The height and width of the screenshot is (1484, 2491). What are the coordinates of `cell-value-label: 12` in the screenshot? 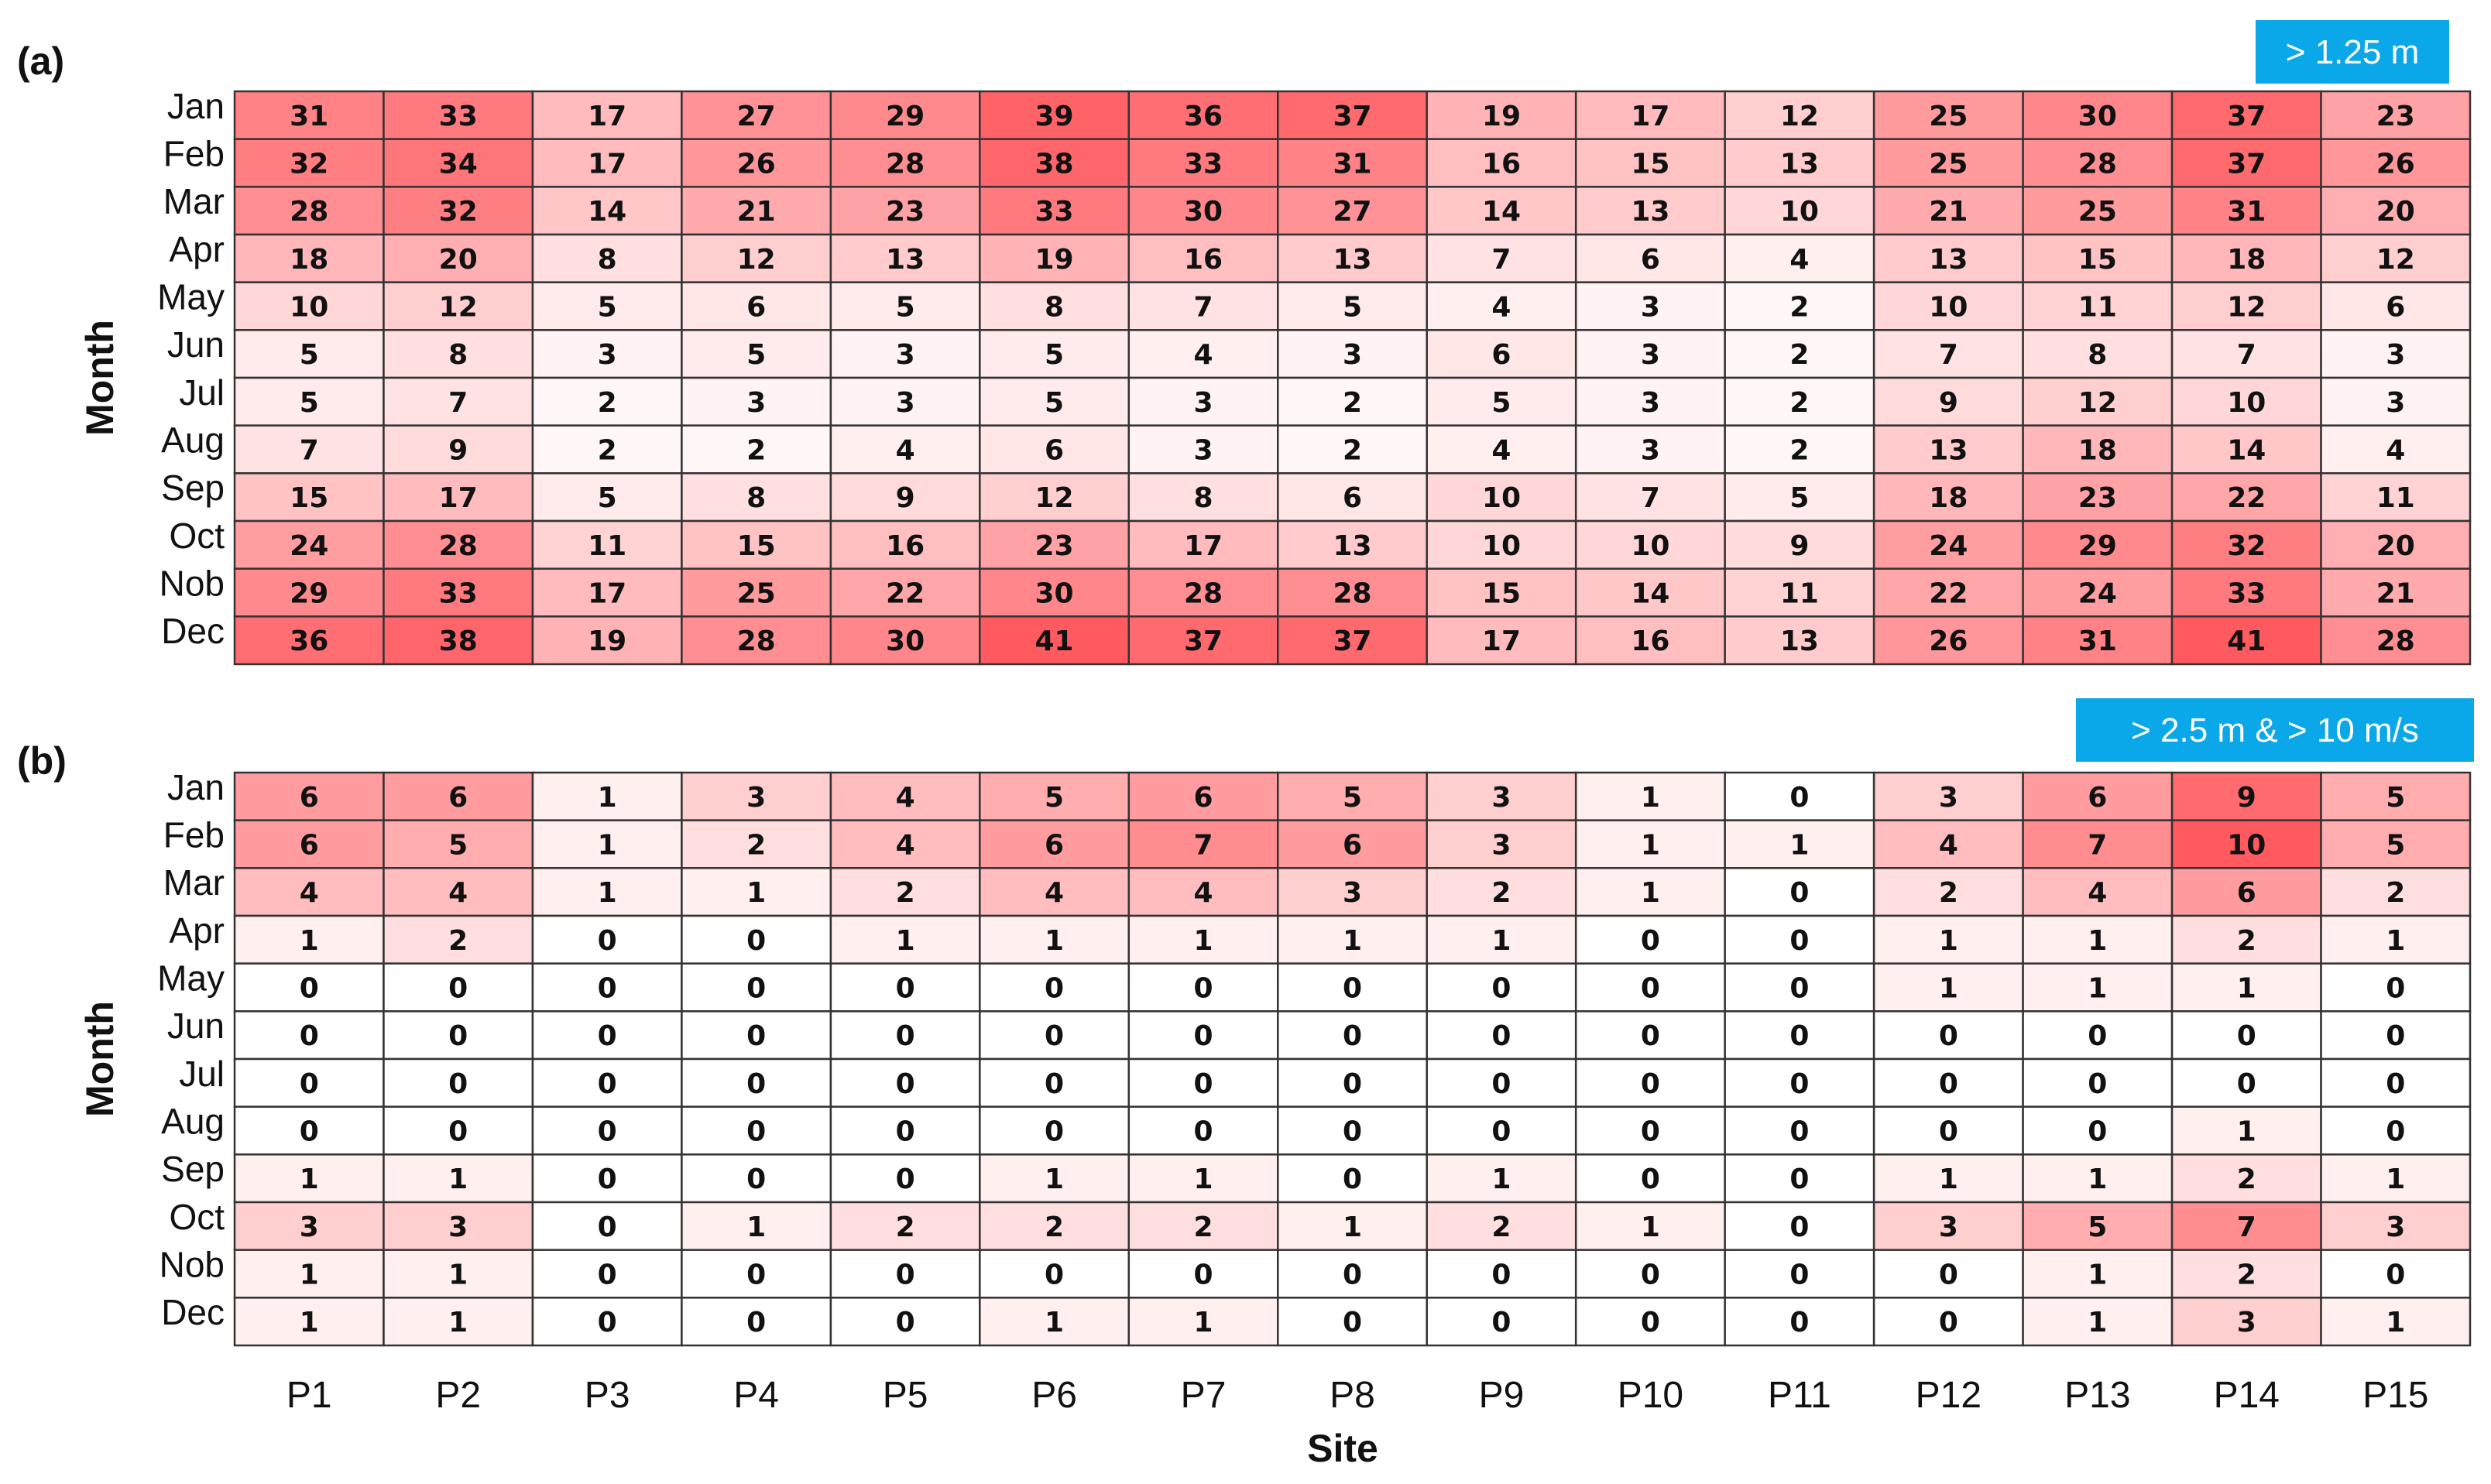 It's located at (2097, 403).